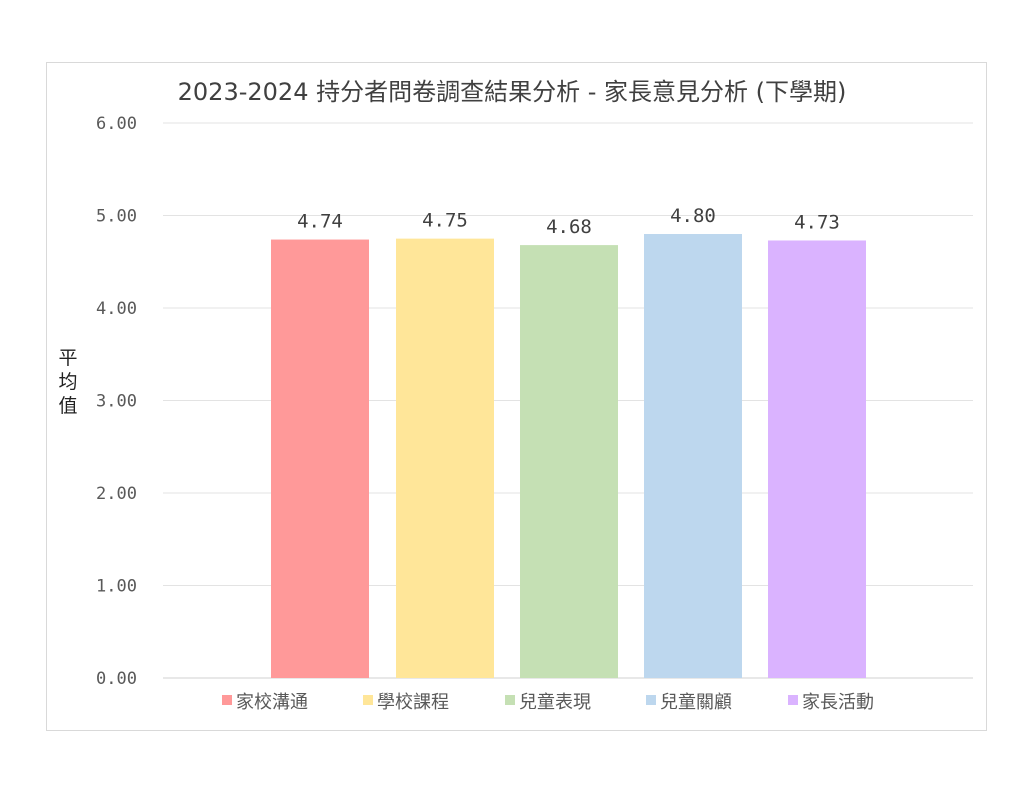 Image resolution: width=1024 pixels, height=791 pixels. Describe the element at coordinates (555, 702) in the screenshot. I see `legend-label: 兒童表現` at that location.